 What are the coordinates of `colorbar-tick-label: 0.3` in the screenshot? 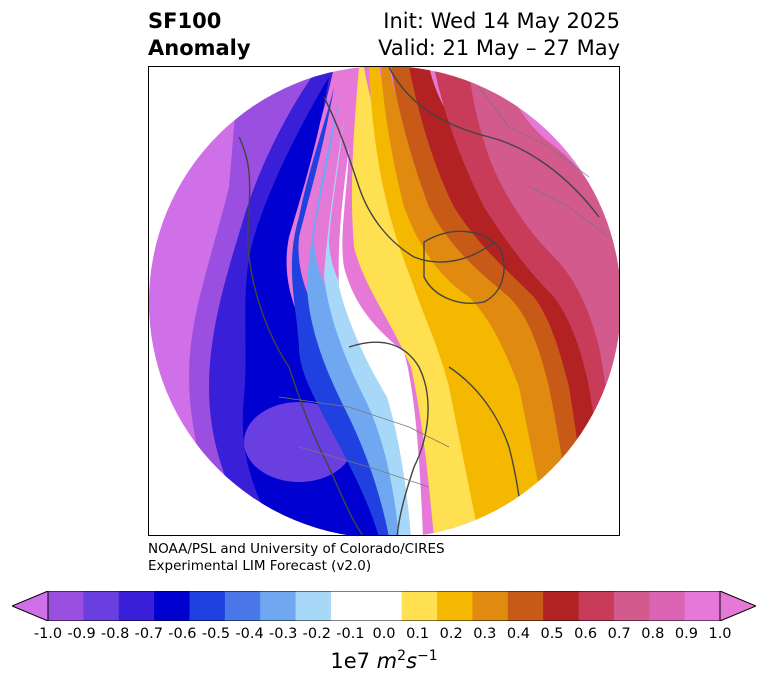 It's located at (485, 634).